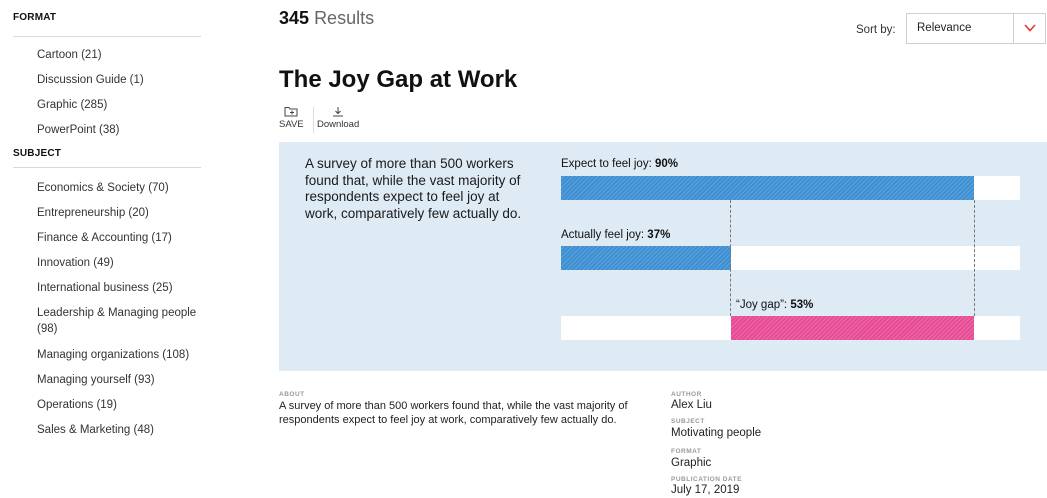 The image size is (1047, 498). What do you see at coordinates (105, 288) in the screenshot?
I see `facet-item-international-business: International business (25)` at bounding box center [105, 288].